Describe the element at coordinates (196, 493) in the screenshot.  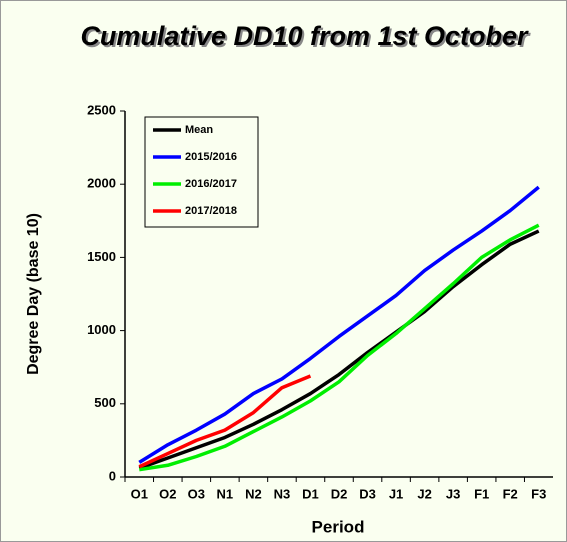
I see `x-tick-label: O3` at that location.